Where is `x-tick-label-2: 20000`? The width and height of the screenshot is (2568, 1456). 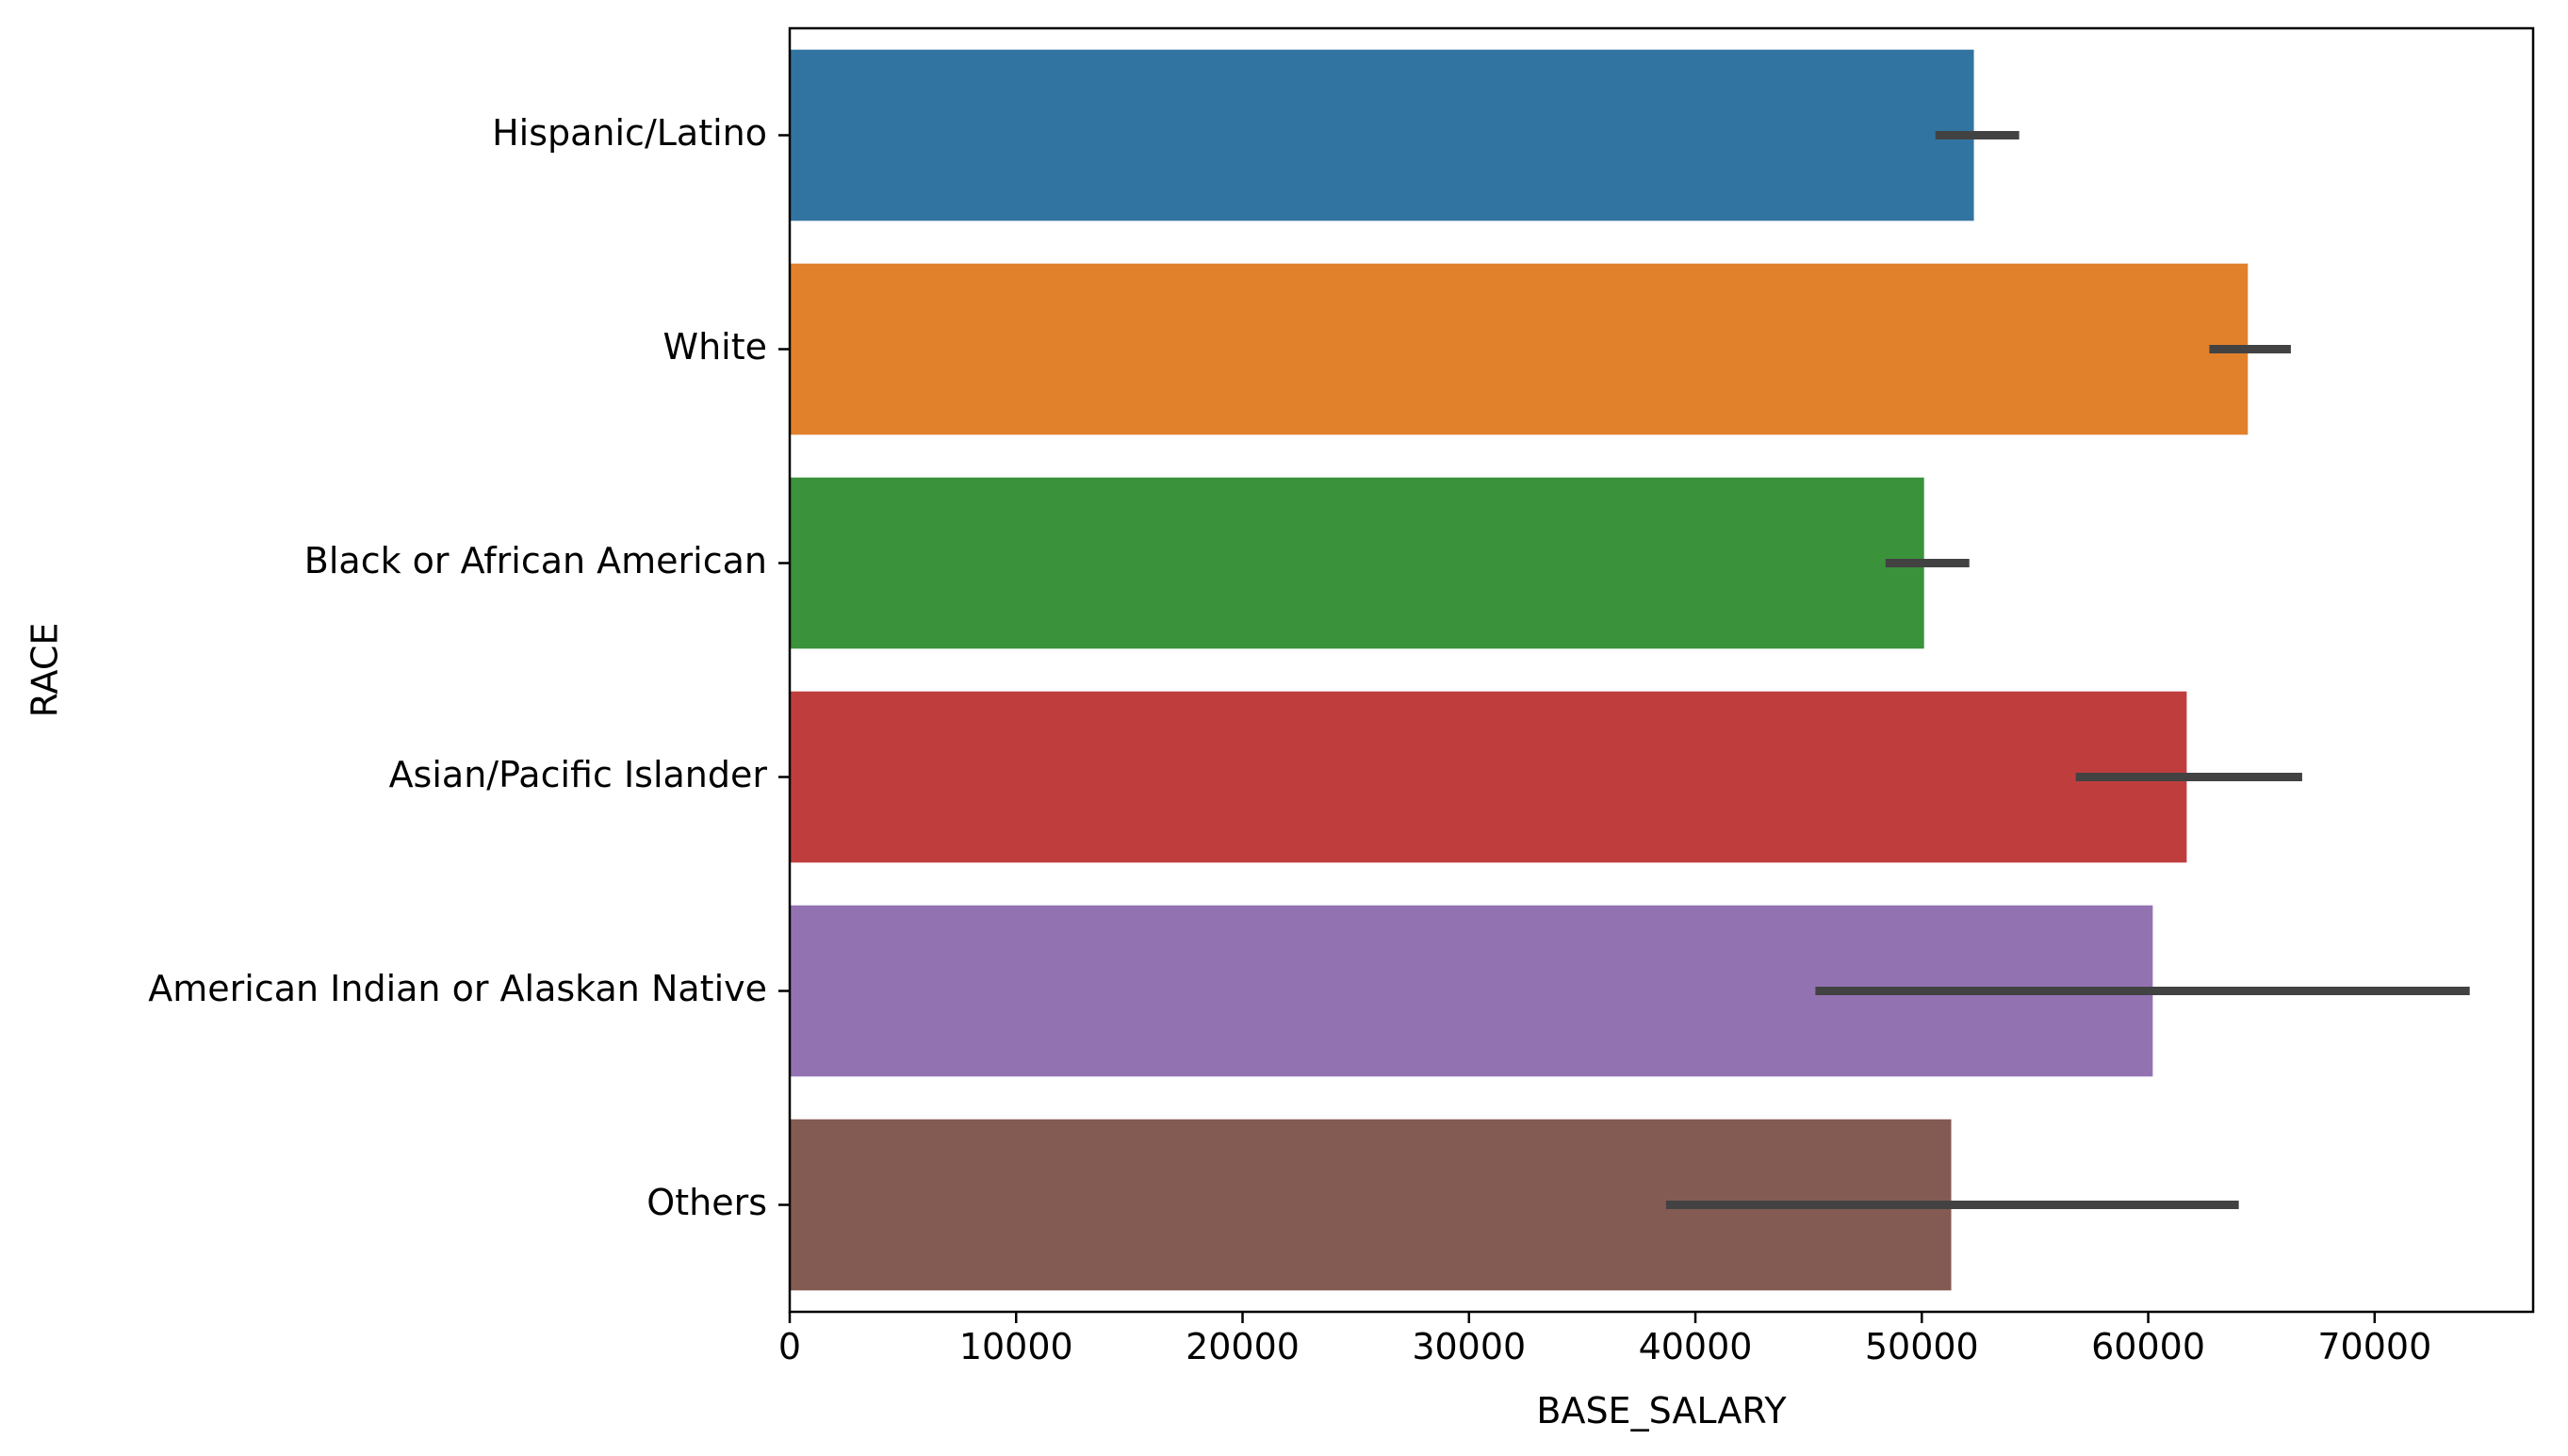 x-tick-label-2: 20000 is located at coordinates (1243, 1346).